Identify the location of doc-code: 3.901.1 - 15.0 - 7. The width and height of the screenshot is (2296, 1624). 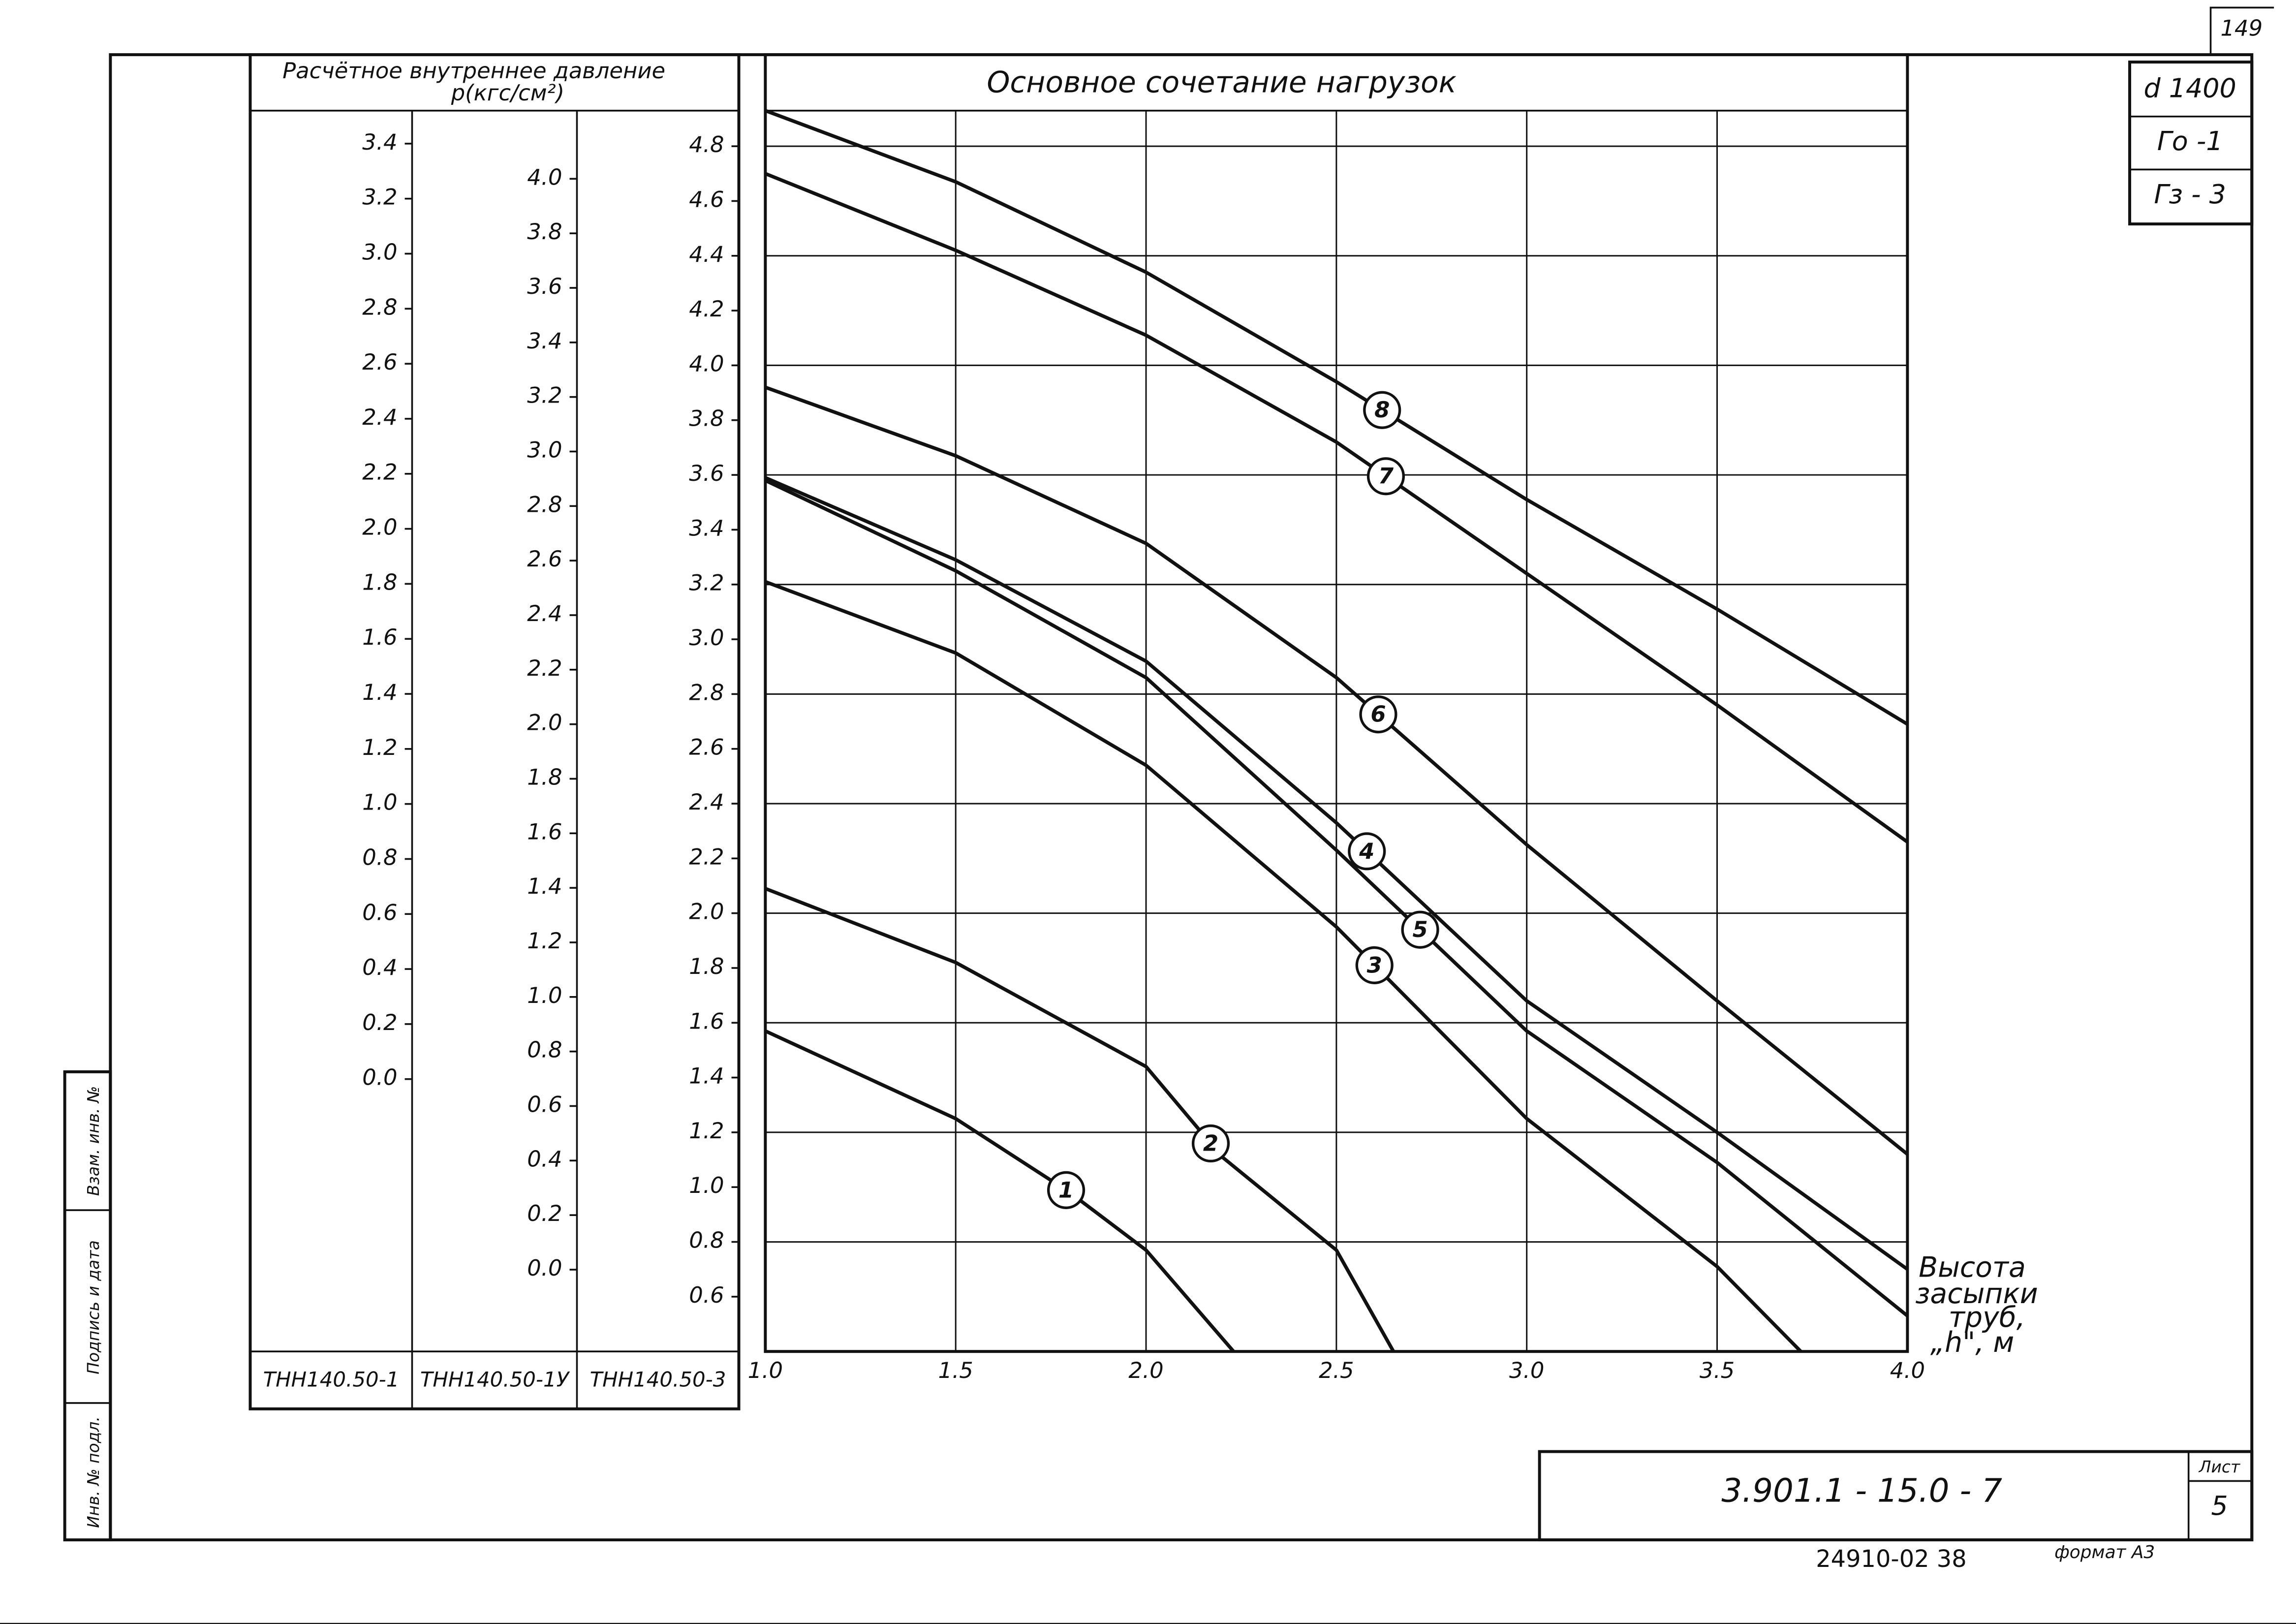
(1862, 1490).